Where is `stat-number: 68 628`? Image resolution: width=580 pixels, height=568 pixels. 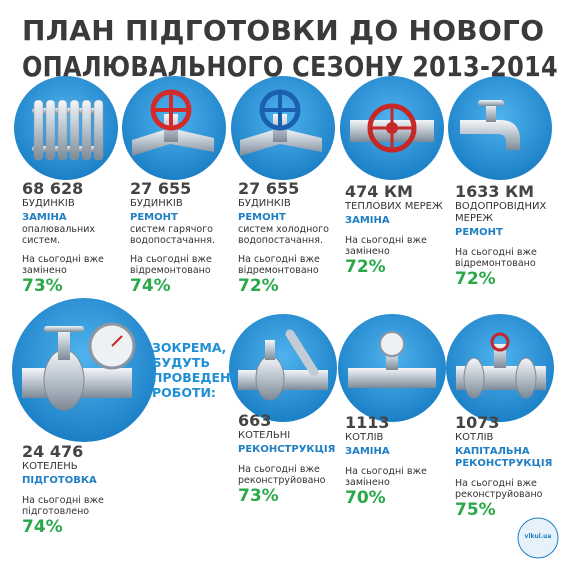
stat-number: 68 628 is located at coordinates (53, 188).